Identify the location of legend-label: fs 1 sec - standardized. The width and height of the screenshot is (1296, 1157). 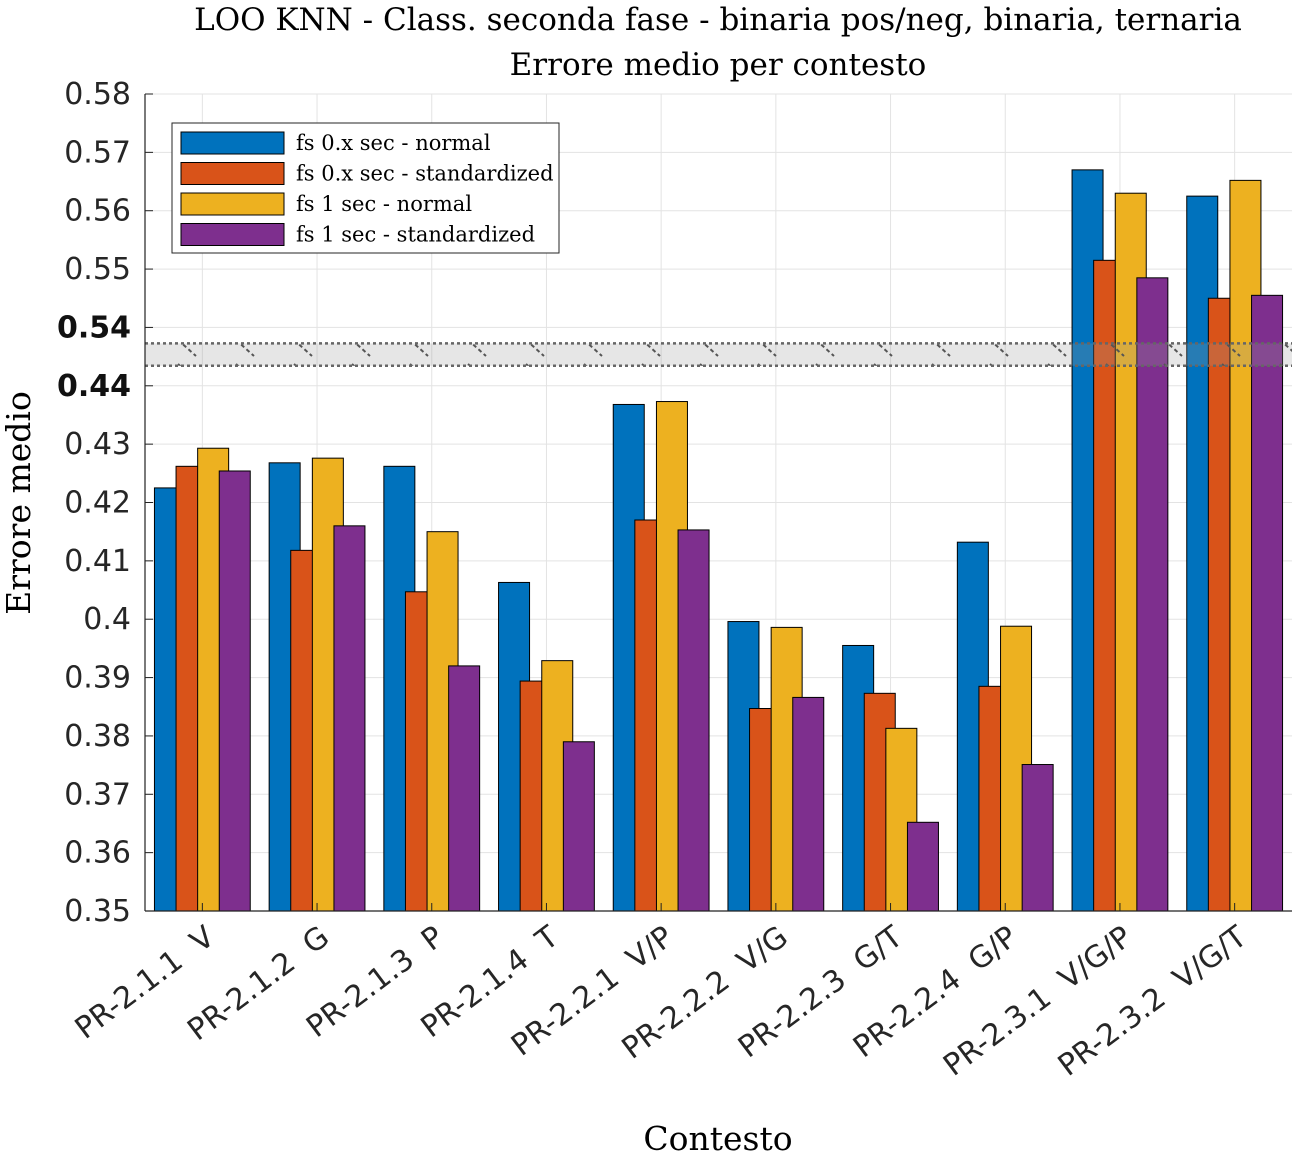
(415, 235).